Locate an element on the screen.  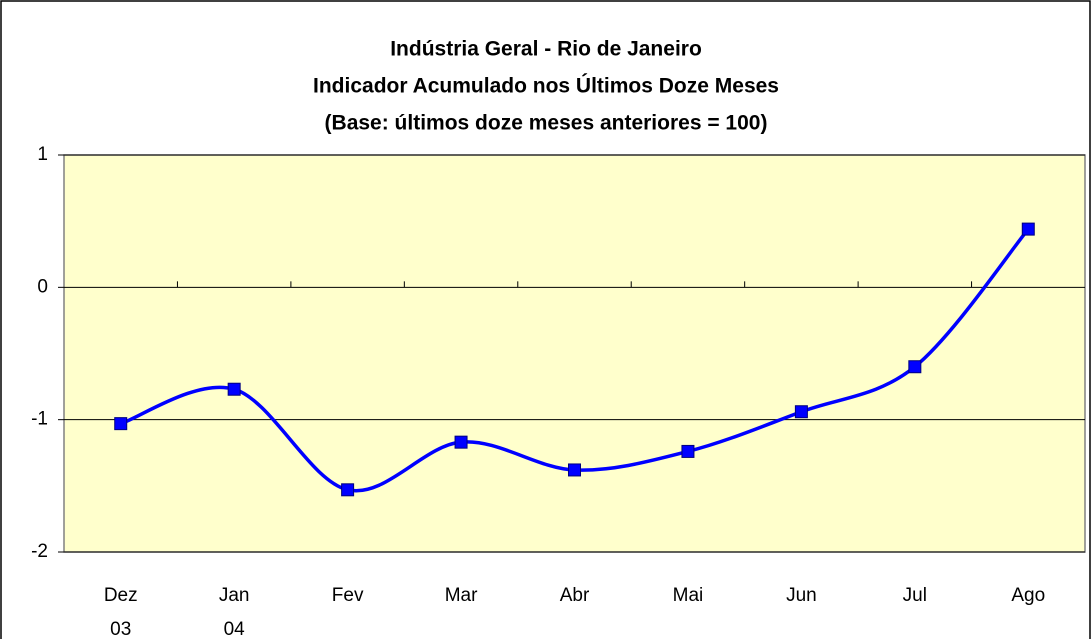
y-tick-label: -1 is located at coordinates (39, 419).